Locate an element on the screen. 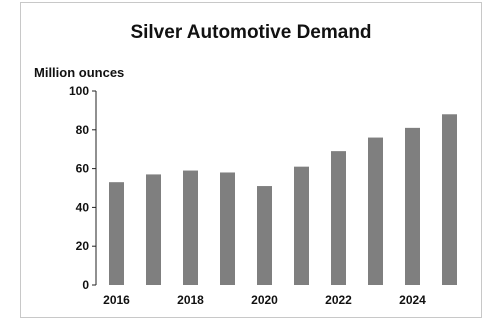  x-tick-label: 2020 is located at coordinates (264, 300).